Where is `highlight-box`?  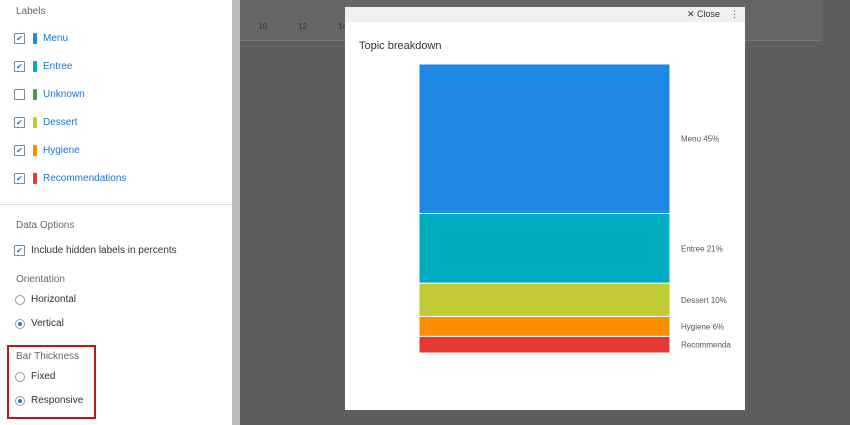
highlight-box is located at coordinates (51, 382).